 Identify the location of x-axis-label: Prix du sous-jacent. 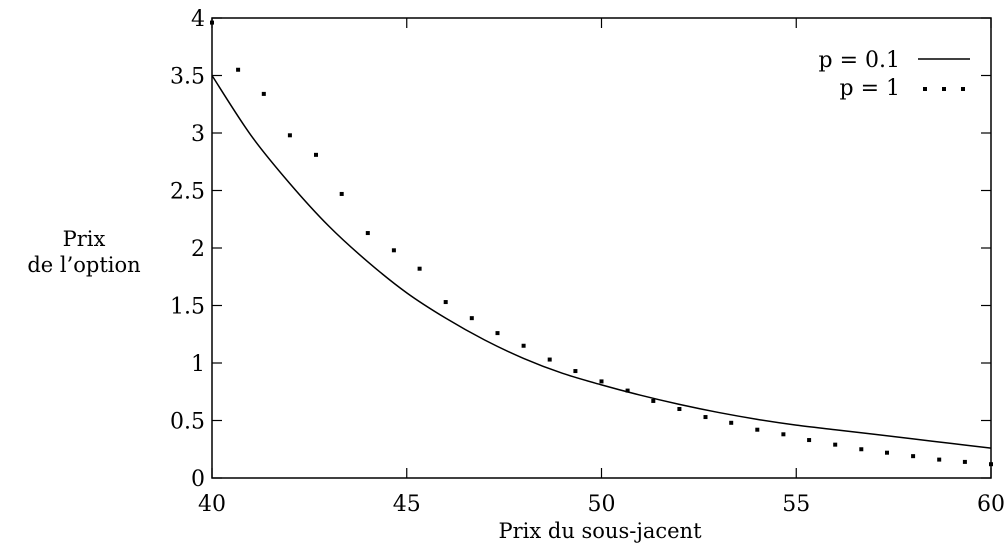
(600, 531).